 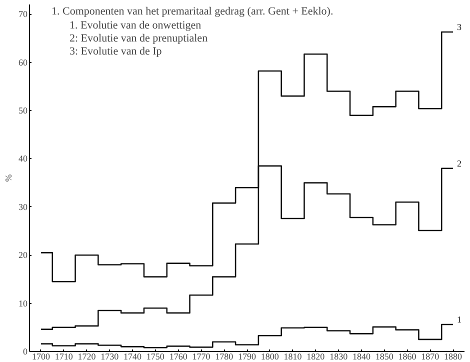 What do you see at coordinates (453, 357) in the screenshot?
I see `x-tick-label: 1880` at bounding box center [453, 357].